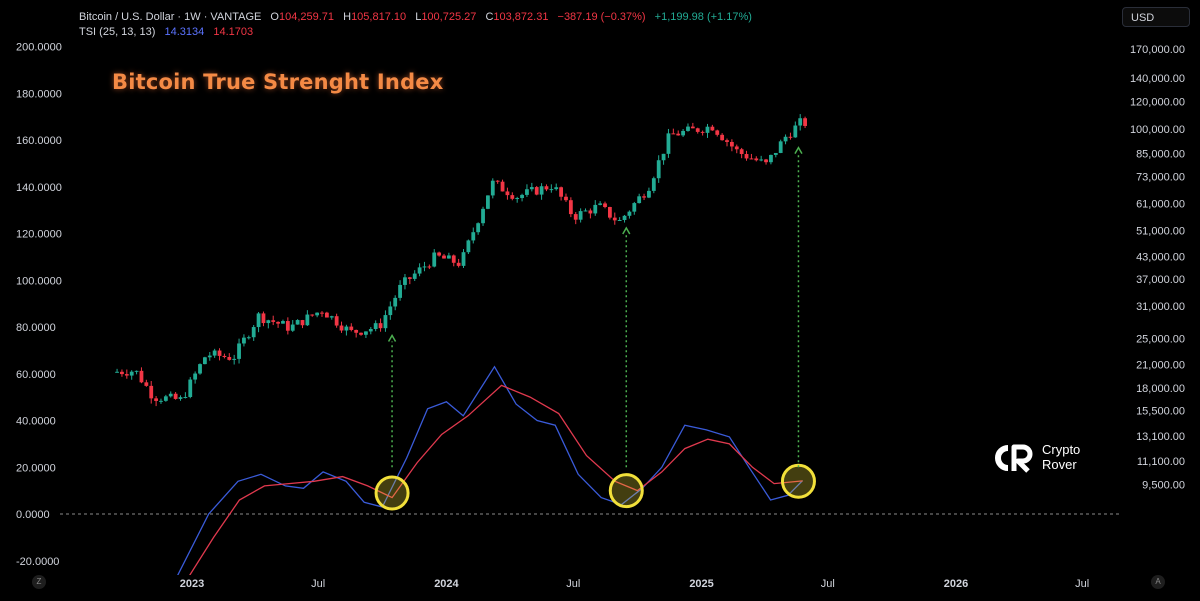 The height and width of the screenshot is (601, 1200). I want to click on timezone-button: Z, so click(39, 582).